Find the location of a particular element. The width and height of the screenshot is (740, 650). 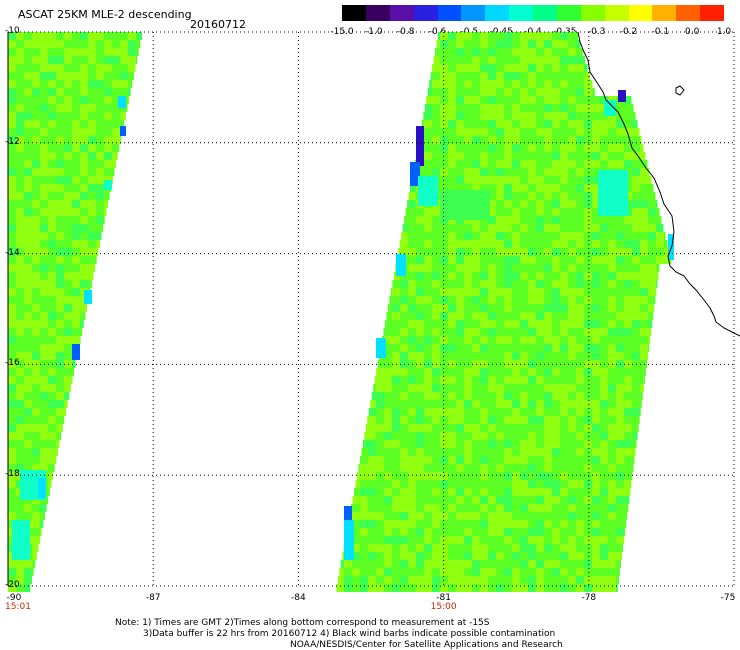

colorbar-segment is located at coordinates (545, 13).